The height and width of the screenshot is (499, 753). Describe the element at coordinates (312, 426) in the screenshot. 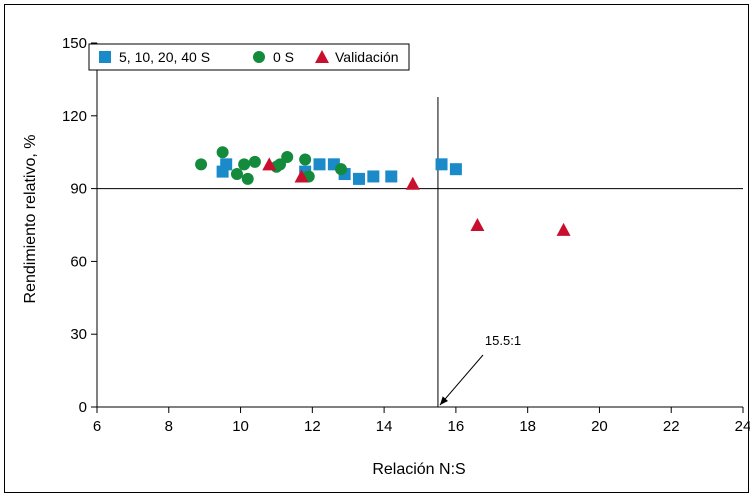

I see `x-tick-label: 12` at that location.